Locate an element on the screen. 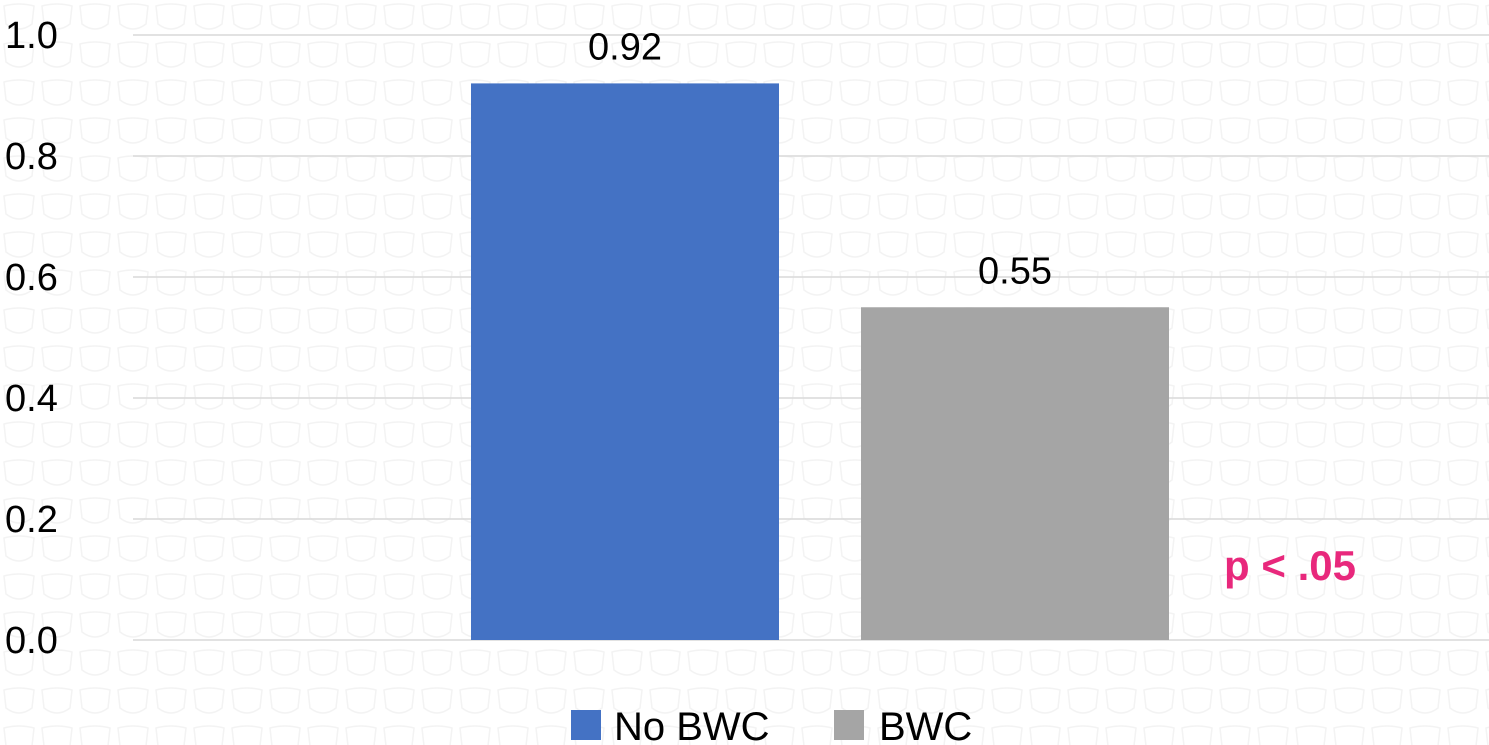 The image size is (1489, 745). significance-annotation: p < .05 is located at coordinates (1290, 565).